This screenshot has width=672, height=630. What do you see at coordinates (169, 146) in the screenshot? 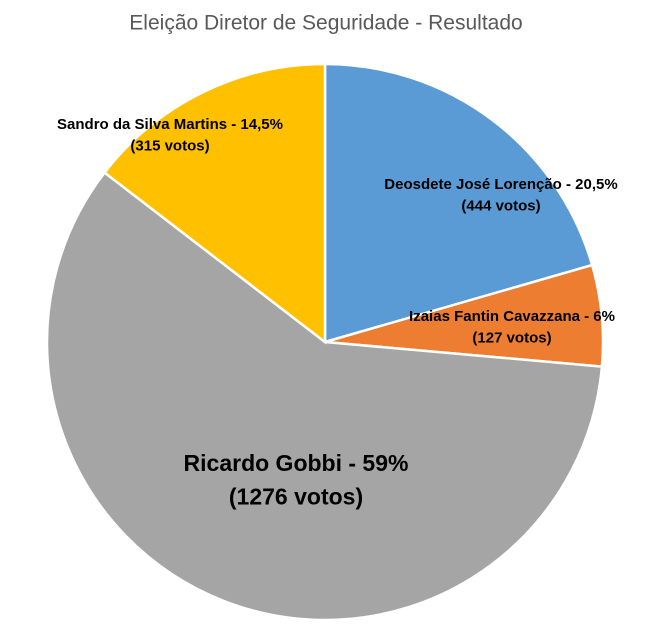
I see `slice-value-label: (315 votos)` at bounding box center [169, 146].